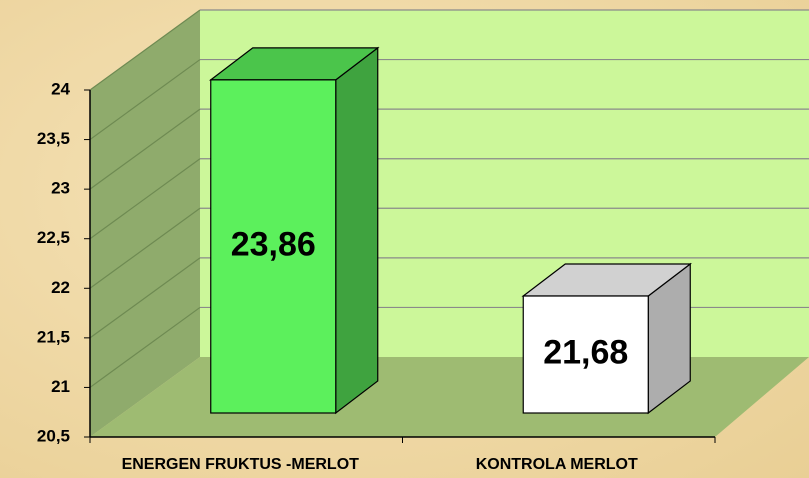  What do you see at coordinates (53, 237) in the screenshot?
I see `y-tick-label: 22,5` at bounding box center [53, 237].